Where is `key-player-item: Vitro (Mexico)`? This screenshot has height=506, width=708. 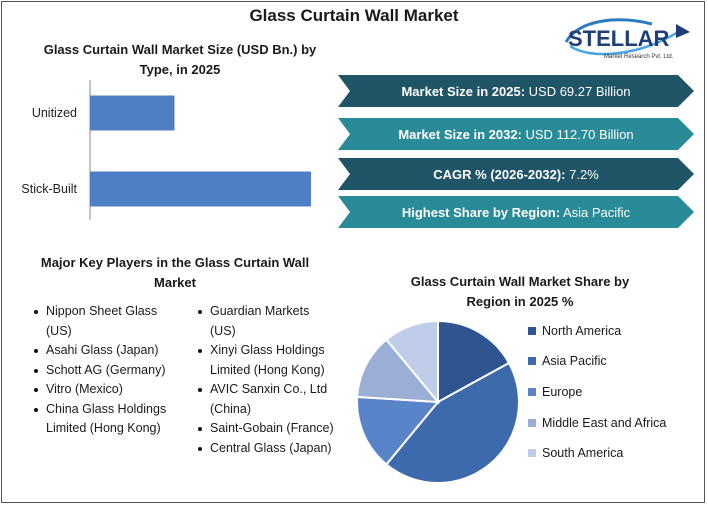 key-player-item: Vitro (Mexico) is located at coordinates (107, 390).